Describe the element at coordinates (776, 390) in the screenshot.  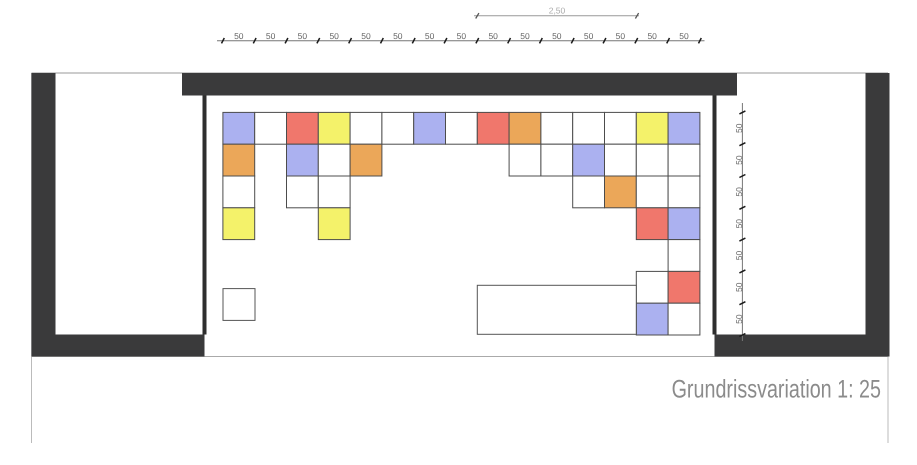
I see `svg-text: Grundrissvariation 1: 25` at that location.